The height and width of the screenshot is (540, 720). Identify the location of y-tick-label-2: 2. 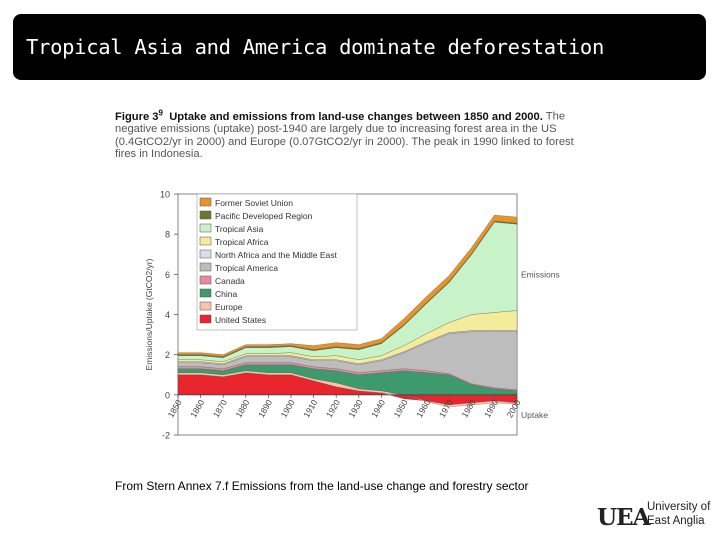
(167, 355).